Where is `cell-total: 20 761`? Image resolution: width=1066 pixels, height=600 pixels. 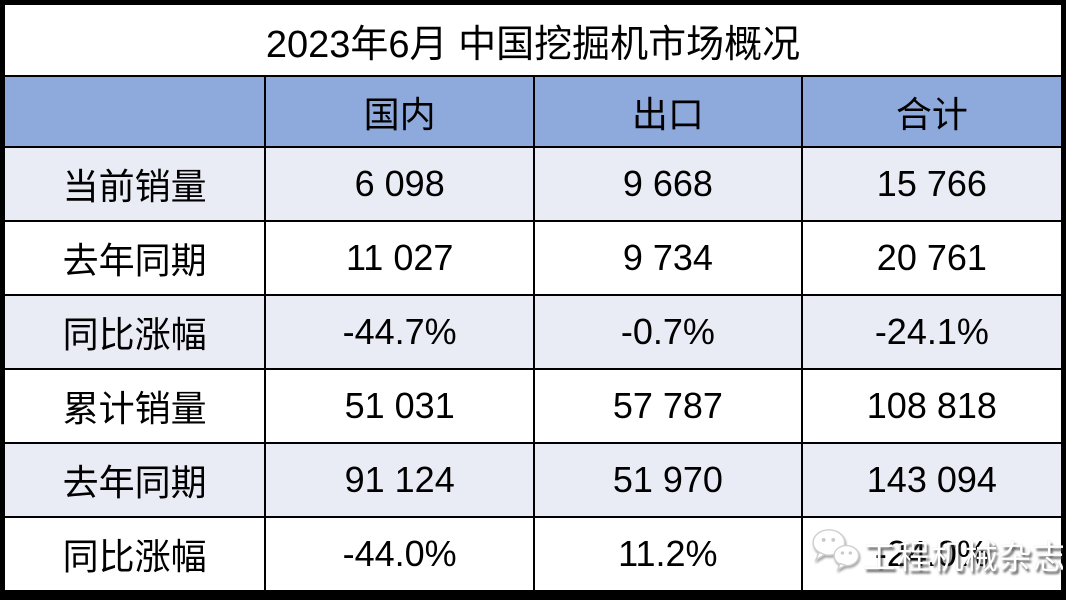 cell-total: 20 761 is located at coordinates (931, 258).